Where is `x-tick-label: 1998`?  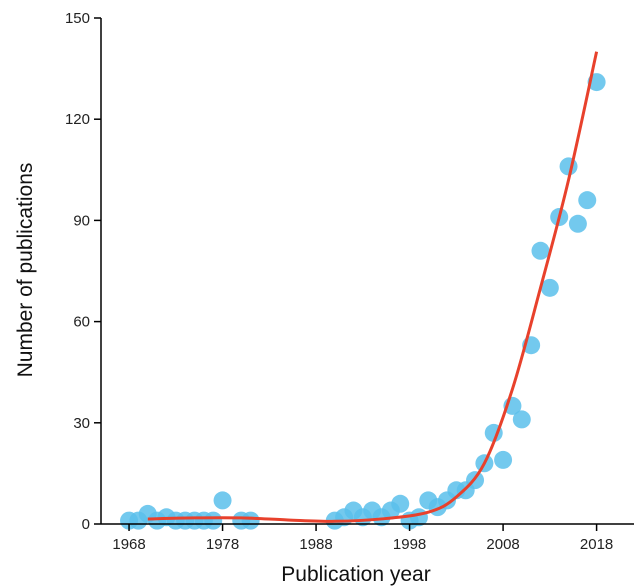 x-tick-label: 1998 is located at coordinates (409, 544).